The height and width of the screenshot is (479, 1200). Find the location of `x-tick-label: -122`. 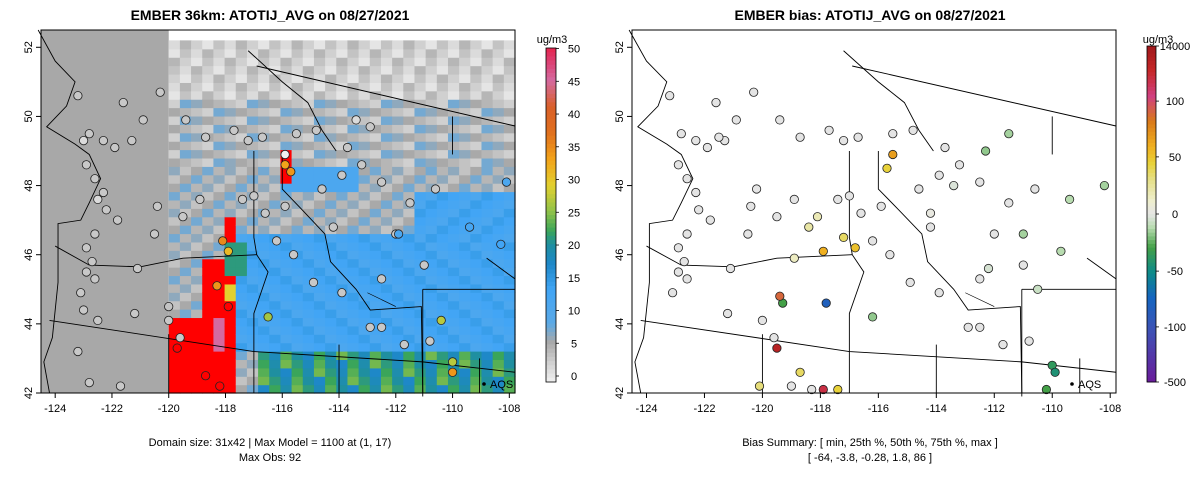

x-tick-label: -122 is located at coordinates (704, 409).